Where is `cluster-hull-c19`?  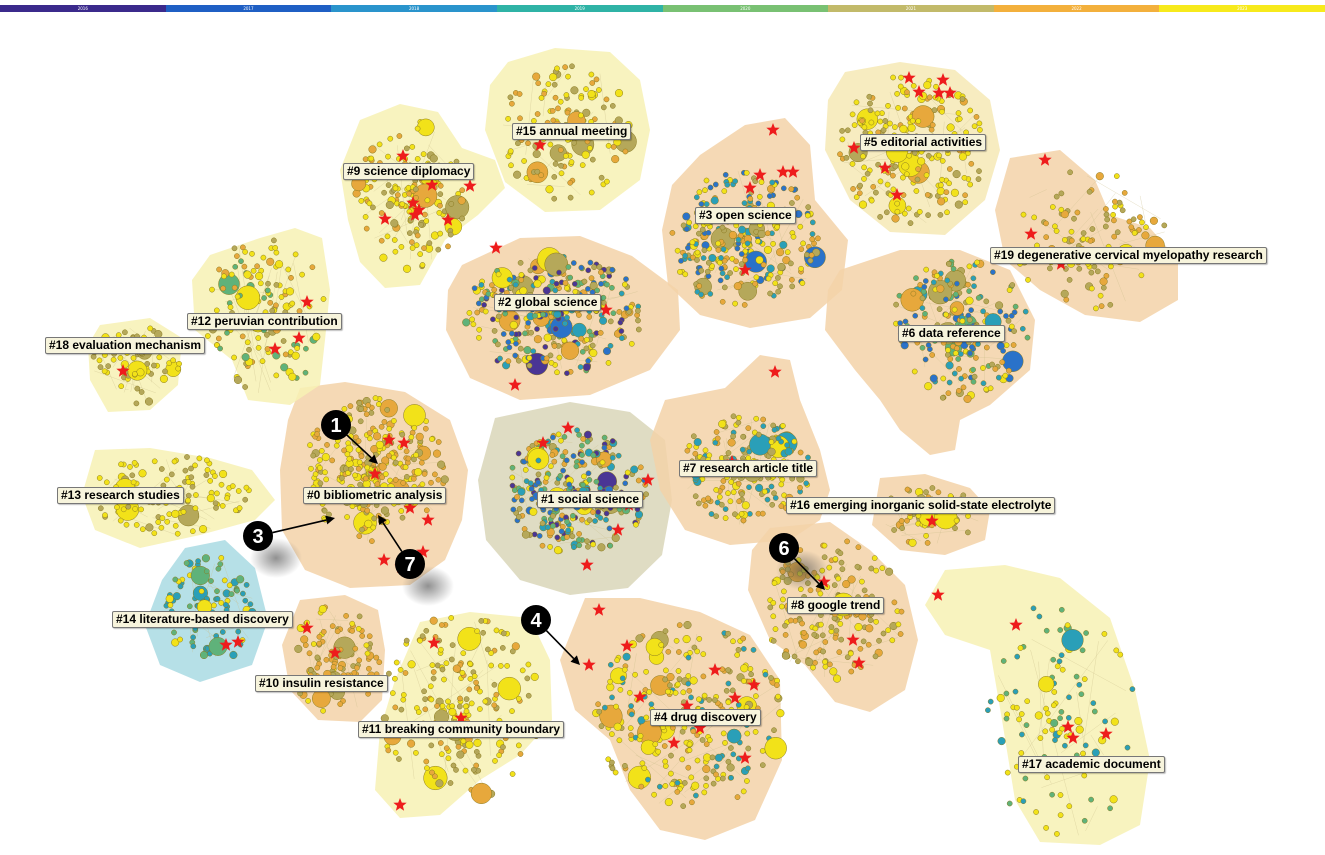 cluster-hull-c19 is located at coordinates (1086, 236).